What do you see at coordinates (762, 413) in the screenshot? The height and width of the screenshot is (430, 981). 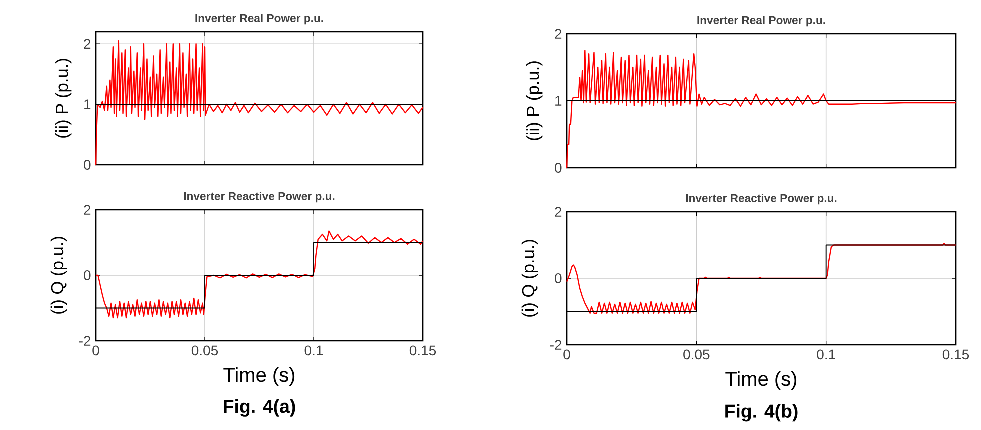 I see `caption: Fig. 4(b)` at bounding box center [762, 413].